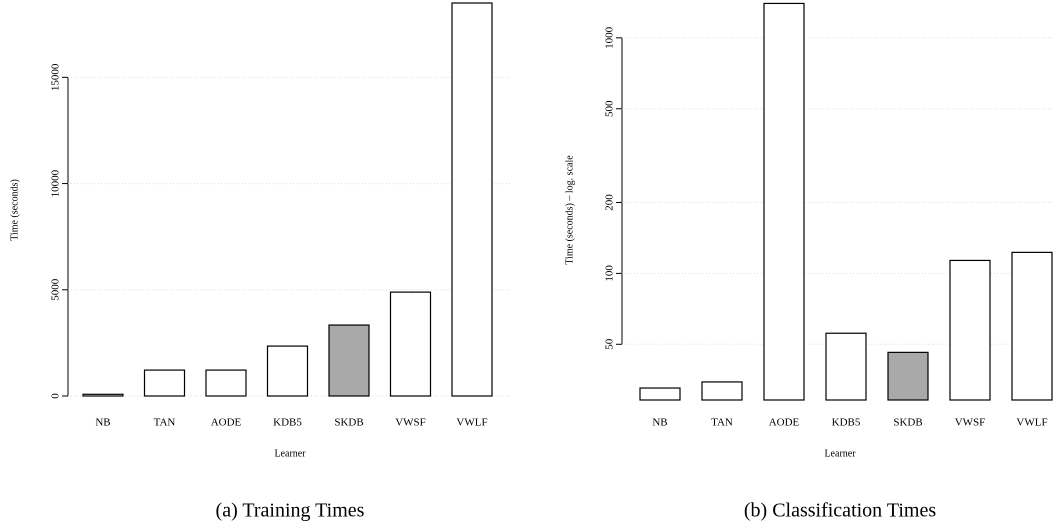  Describe the element at coordinates (290, 511) in the screenshot. I see `caption: (a) Training Times` at that location.